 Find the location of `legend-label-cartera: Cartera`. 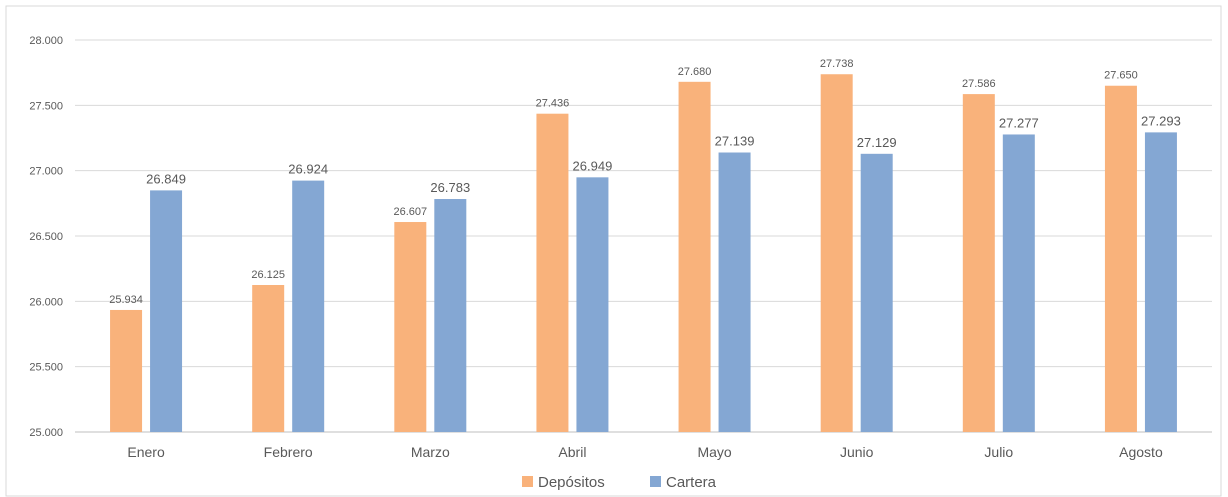

legend-label-cartera: Cartera is located at coordinates (691, 482).